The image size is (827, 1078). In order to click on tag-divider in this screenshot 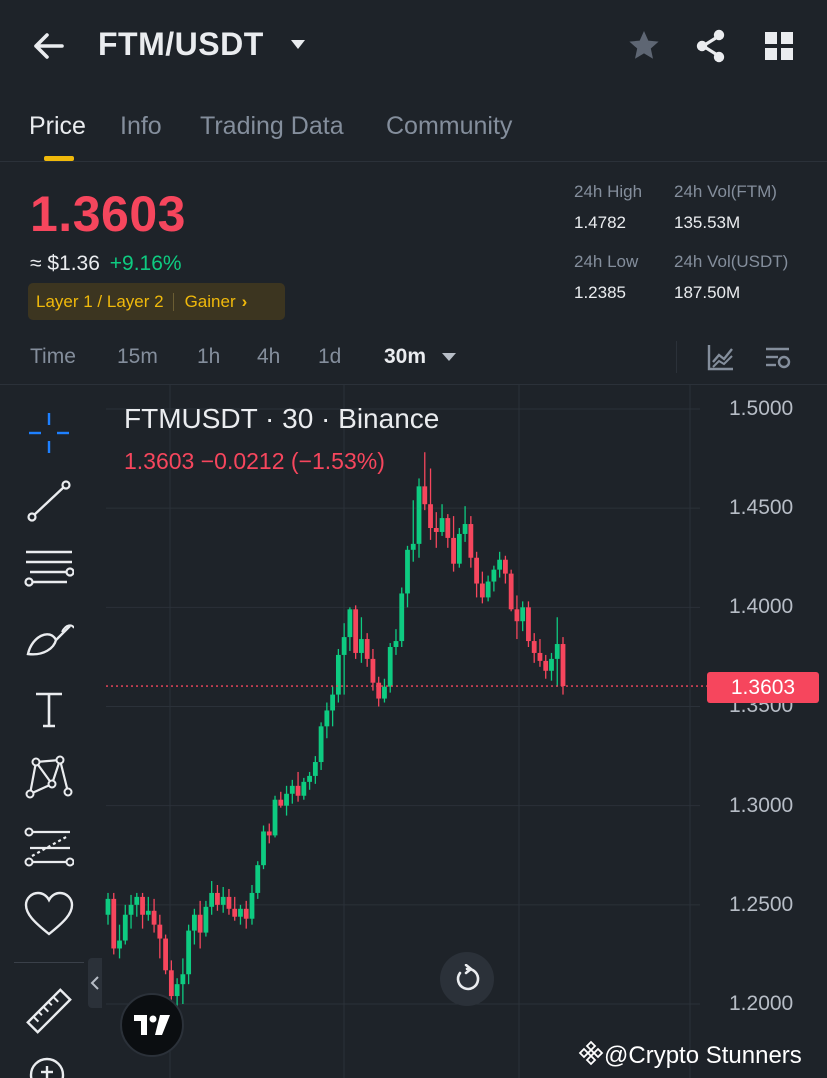, I will do `click(173, 301)`.